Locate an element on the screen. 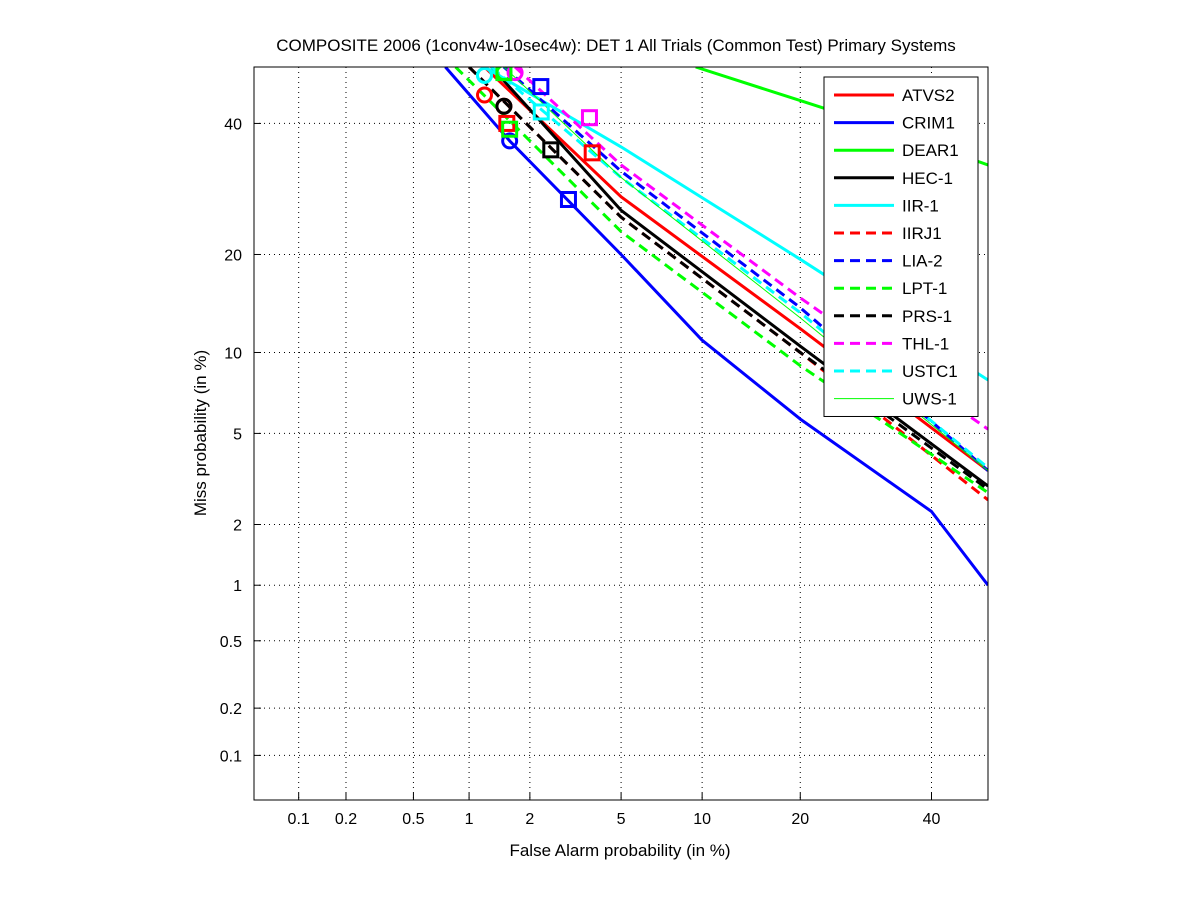 The height and width of the screenshot is (900, 1201). x-tick-label: 5 is located at coordinates (621, 819).